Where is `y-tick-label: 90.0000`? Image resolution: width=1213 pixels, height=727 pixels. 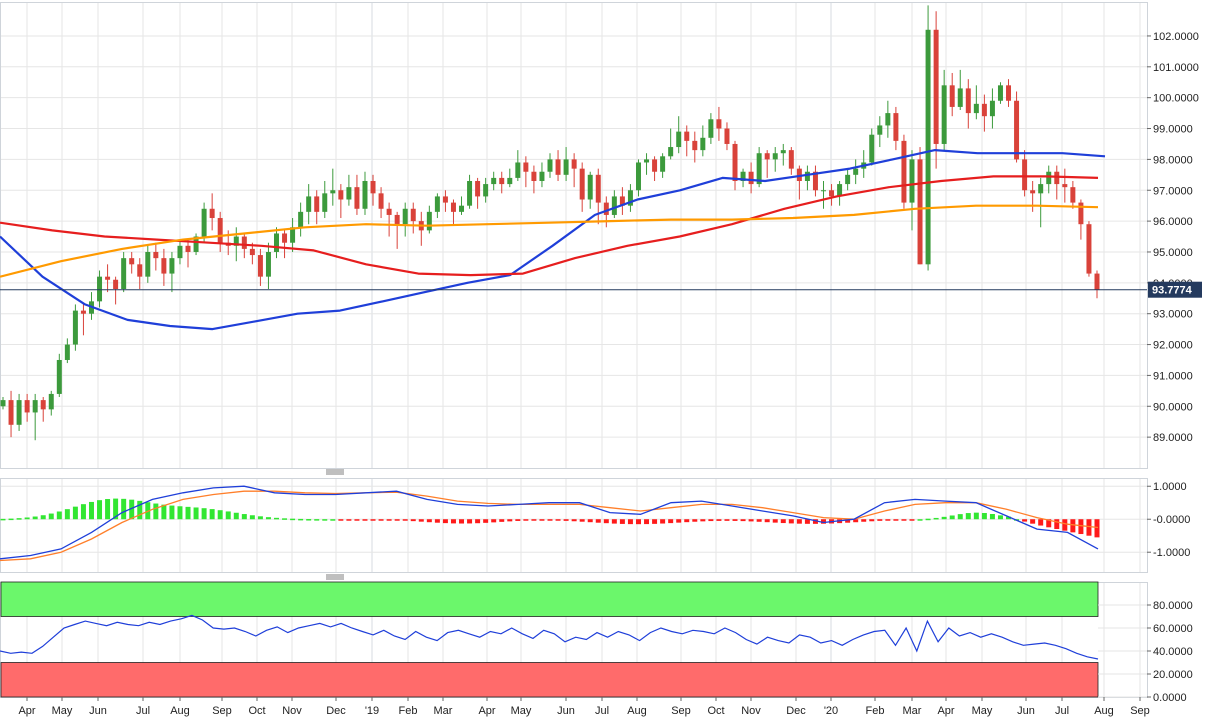
y-tick-label: 90.0000 is located at coordinates (1173, 407).